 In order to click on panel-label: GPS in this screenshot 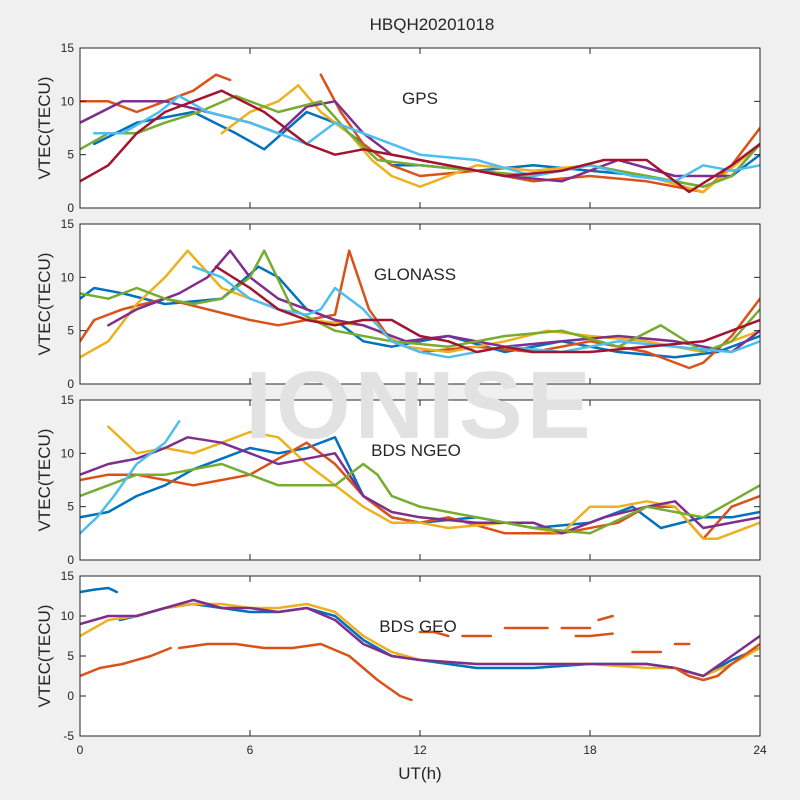, I will do `click(420, 98)`.